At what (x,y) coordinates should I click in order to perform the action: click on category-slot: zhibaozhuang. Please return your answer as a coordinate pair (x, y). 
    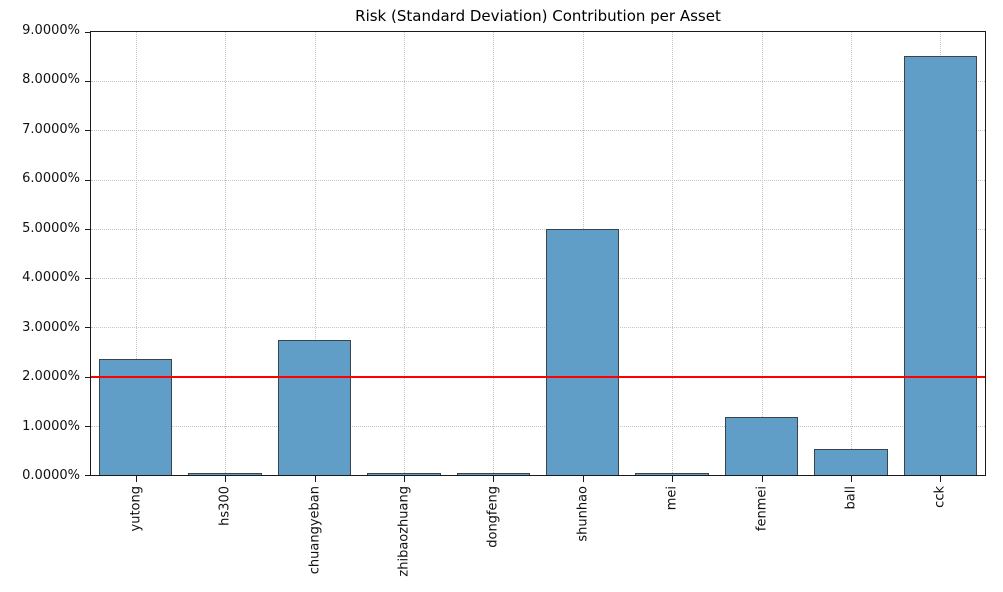
    Looking at the image, I should click on (403, 304).